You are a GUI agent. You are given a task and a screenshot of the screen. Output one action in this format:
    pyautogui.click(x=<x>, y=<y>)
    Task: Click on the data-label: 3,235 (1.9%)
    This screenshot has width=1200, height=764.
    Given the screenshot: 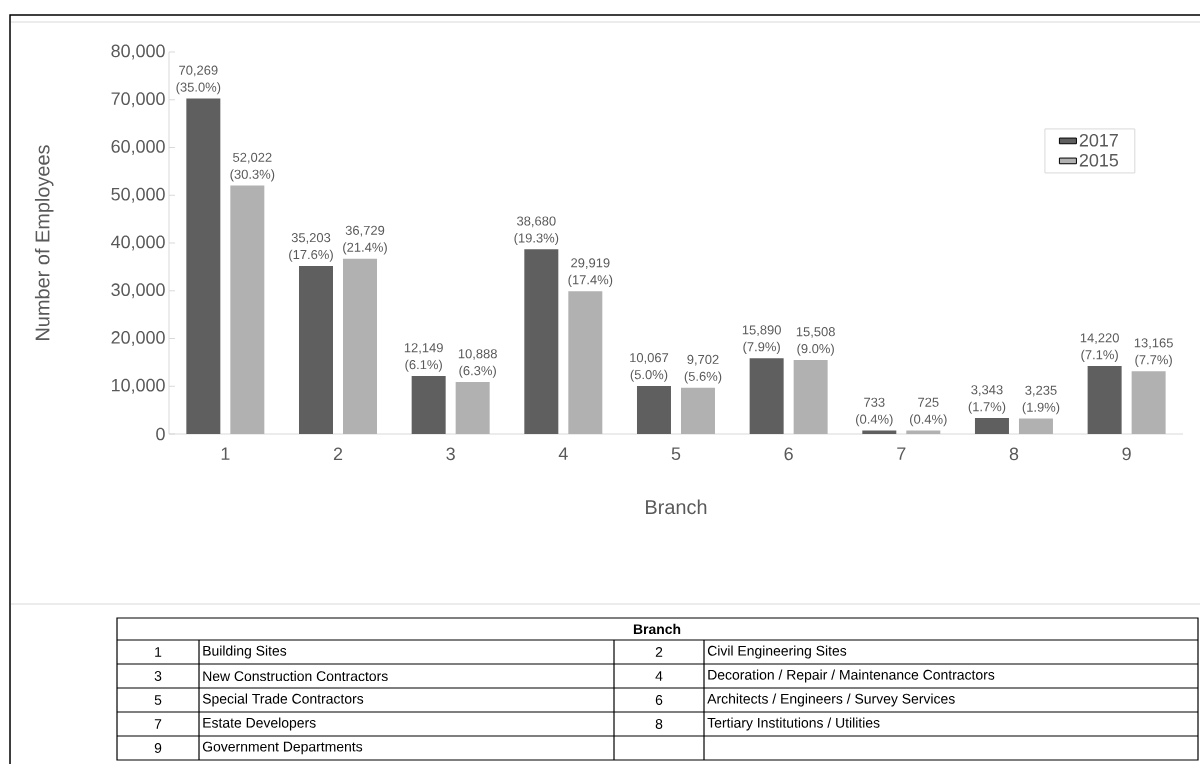 What is the action you would take?
    pyautogui.click(x=1041, y=400)
    